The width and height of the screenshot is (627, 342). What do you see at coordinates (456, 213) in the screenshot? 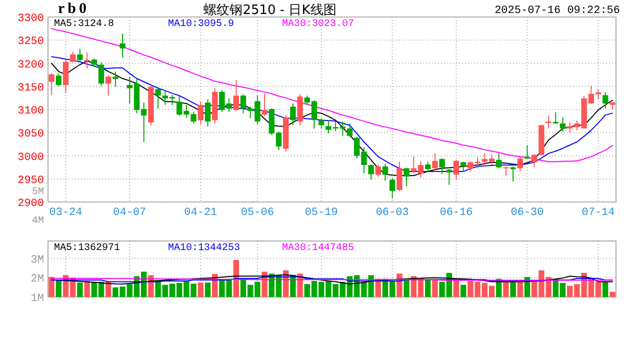
I see `x-tick-label: 06-16` at bounding box center [456, 213].